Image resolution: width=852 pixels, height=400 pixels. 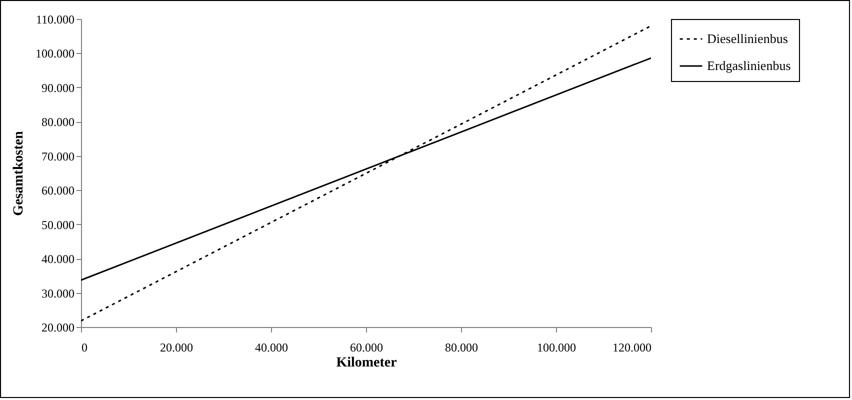 What do you see at coordinates (58, 327) in the screenshot?
I see `y-tick-label: 20.000` at bounding box center [58, 327].